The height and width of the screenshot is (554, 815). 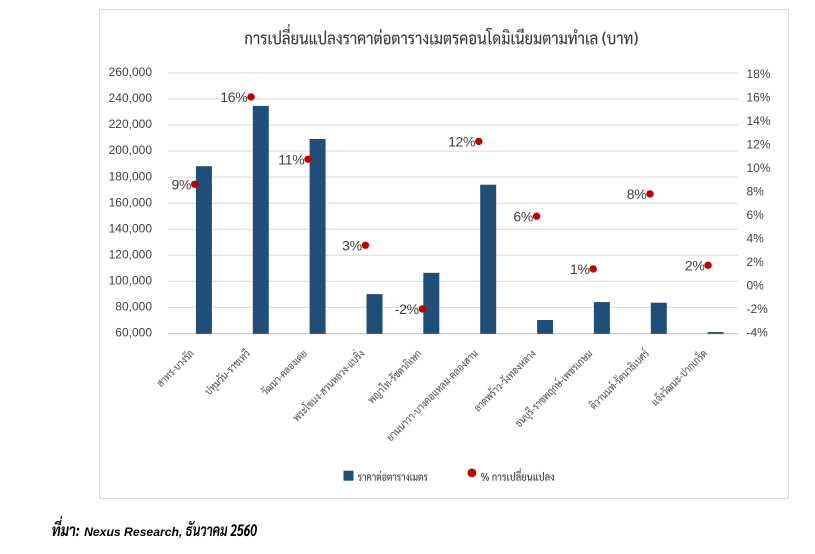 What do you see at coordinates (131, 72) in the screenshot?
I see `svg-text: 260,000` at bounding box center [131, 72].